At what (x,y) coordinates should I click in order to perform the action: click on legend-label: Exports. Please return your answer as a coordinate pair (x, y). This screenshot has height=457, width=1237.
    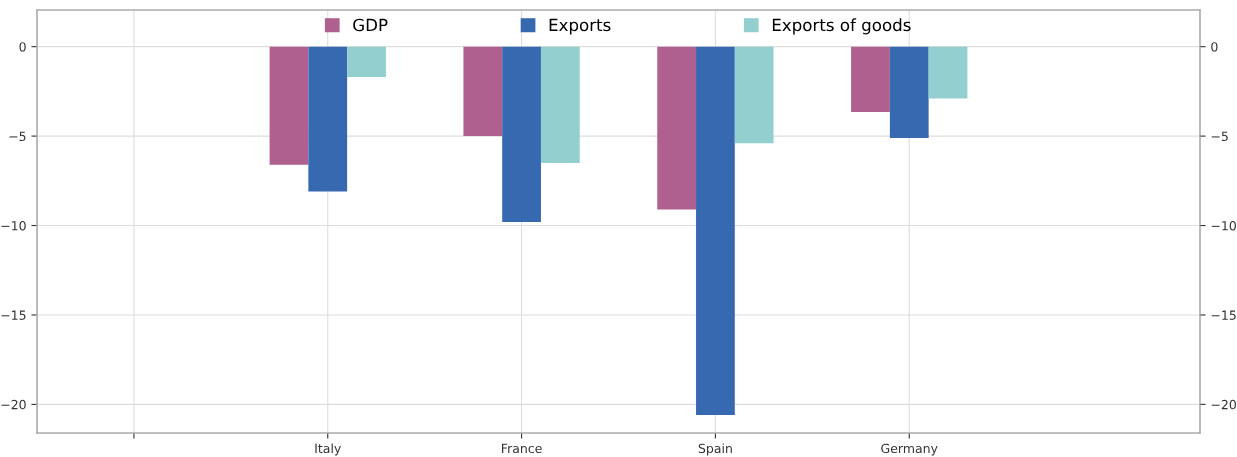
    Looking at the image, I should click on (580, 26).